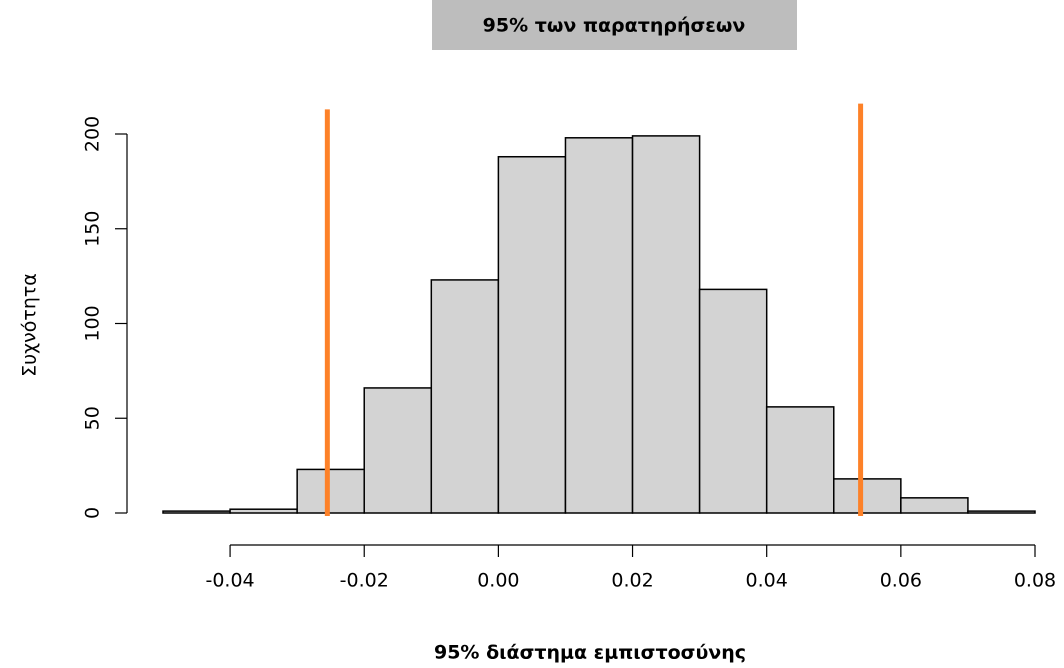  Describe the element at coordinates (767, 581) in the screenshot. I see `x-tick-label: 0.04` at that location.